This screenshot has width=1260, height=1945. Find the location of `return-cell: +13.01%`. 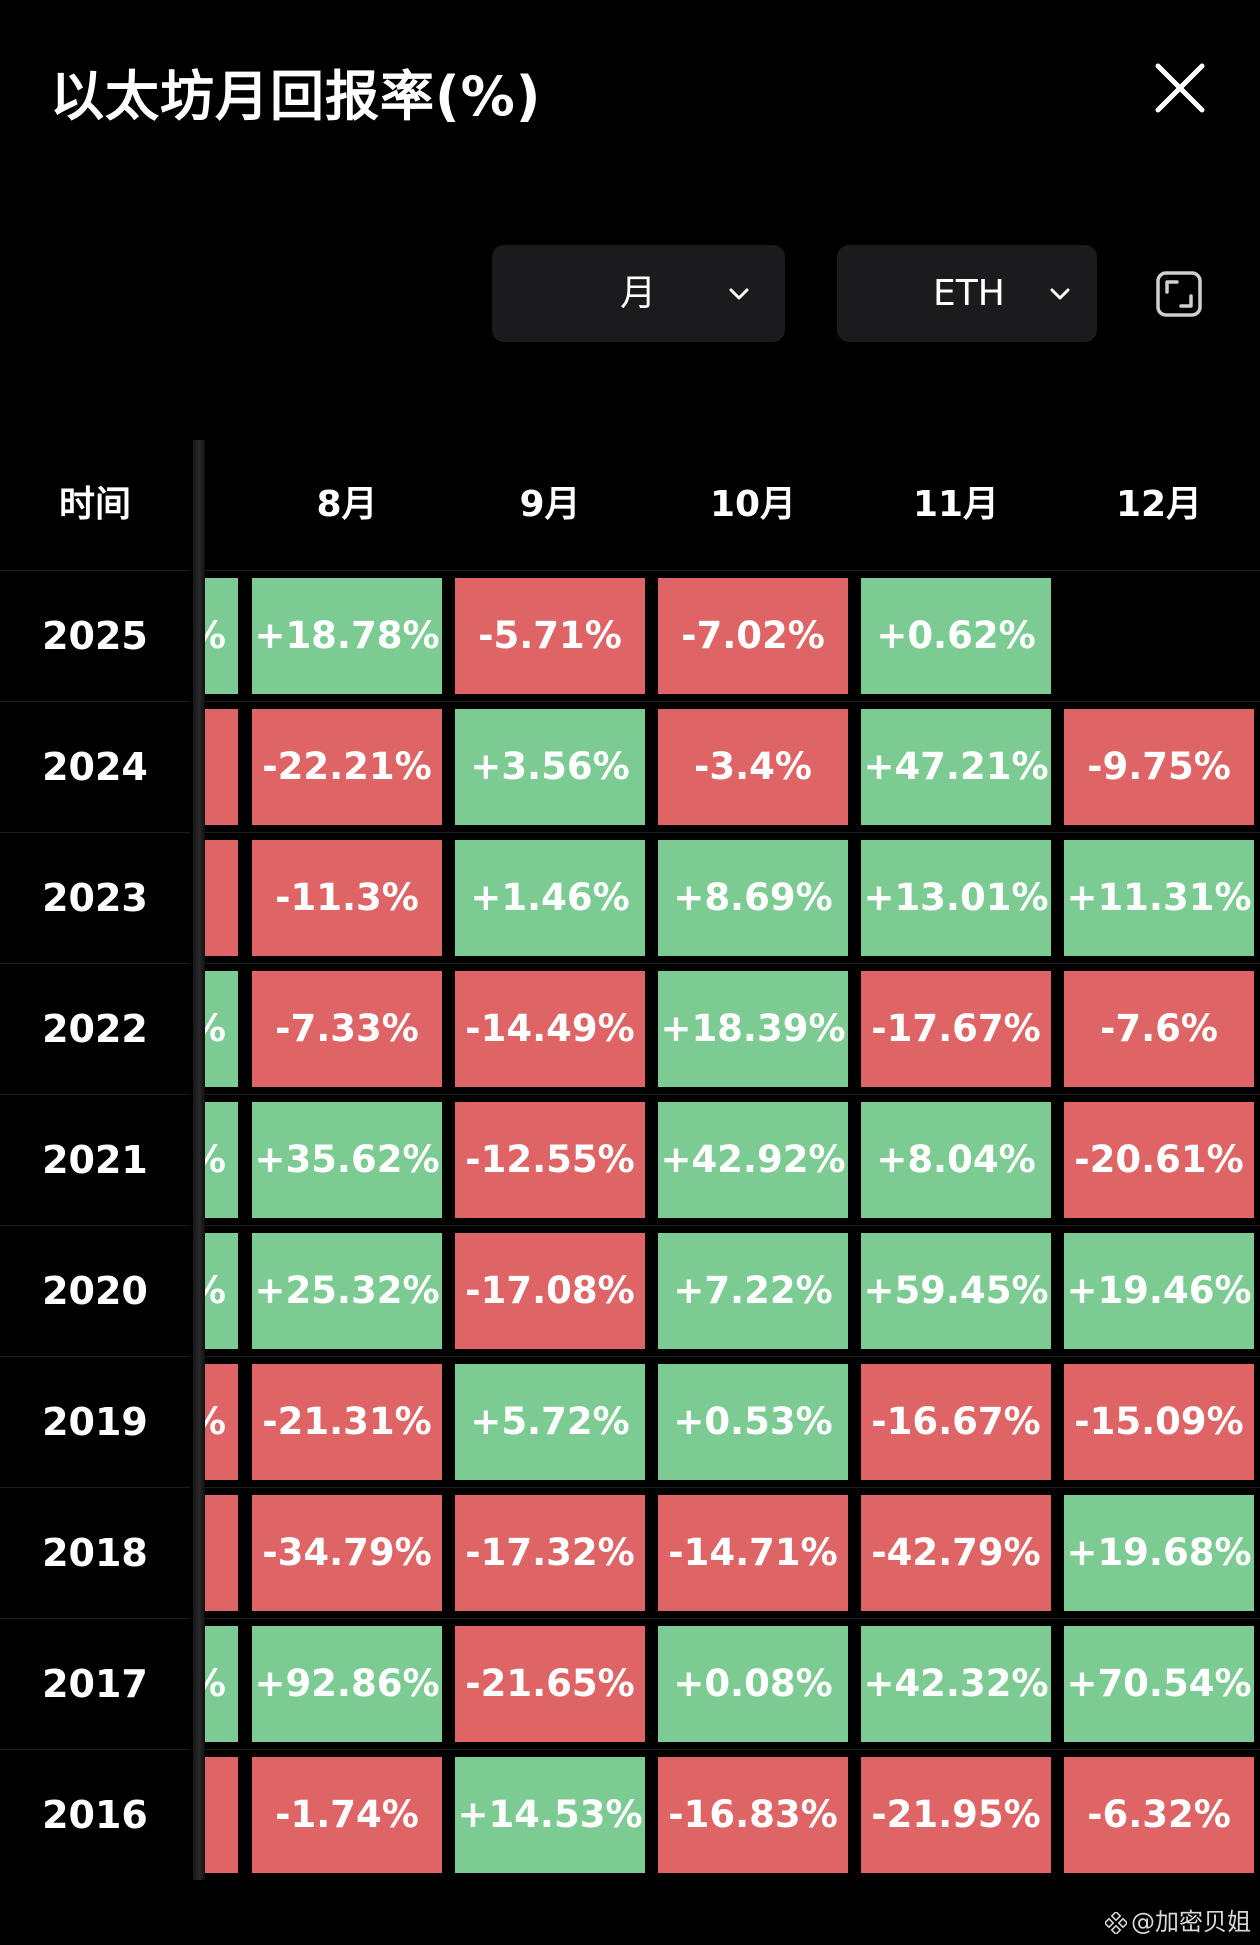

return-cell: +13.01% is located at coordinates (956, 898).